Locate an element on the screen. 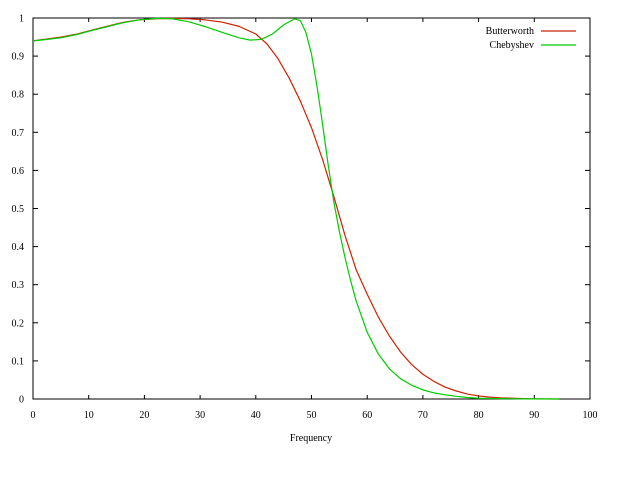 The height and width of the screenshot is (480, 640). x-tick-label: 100 is located at coordinates (590, 415).